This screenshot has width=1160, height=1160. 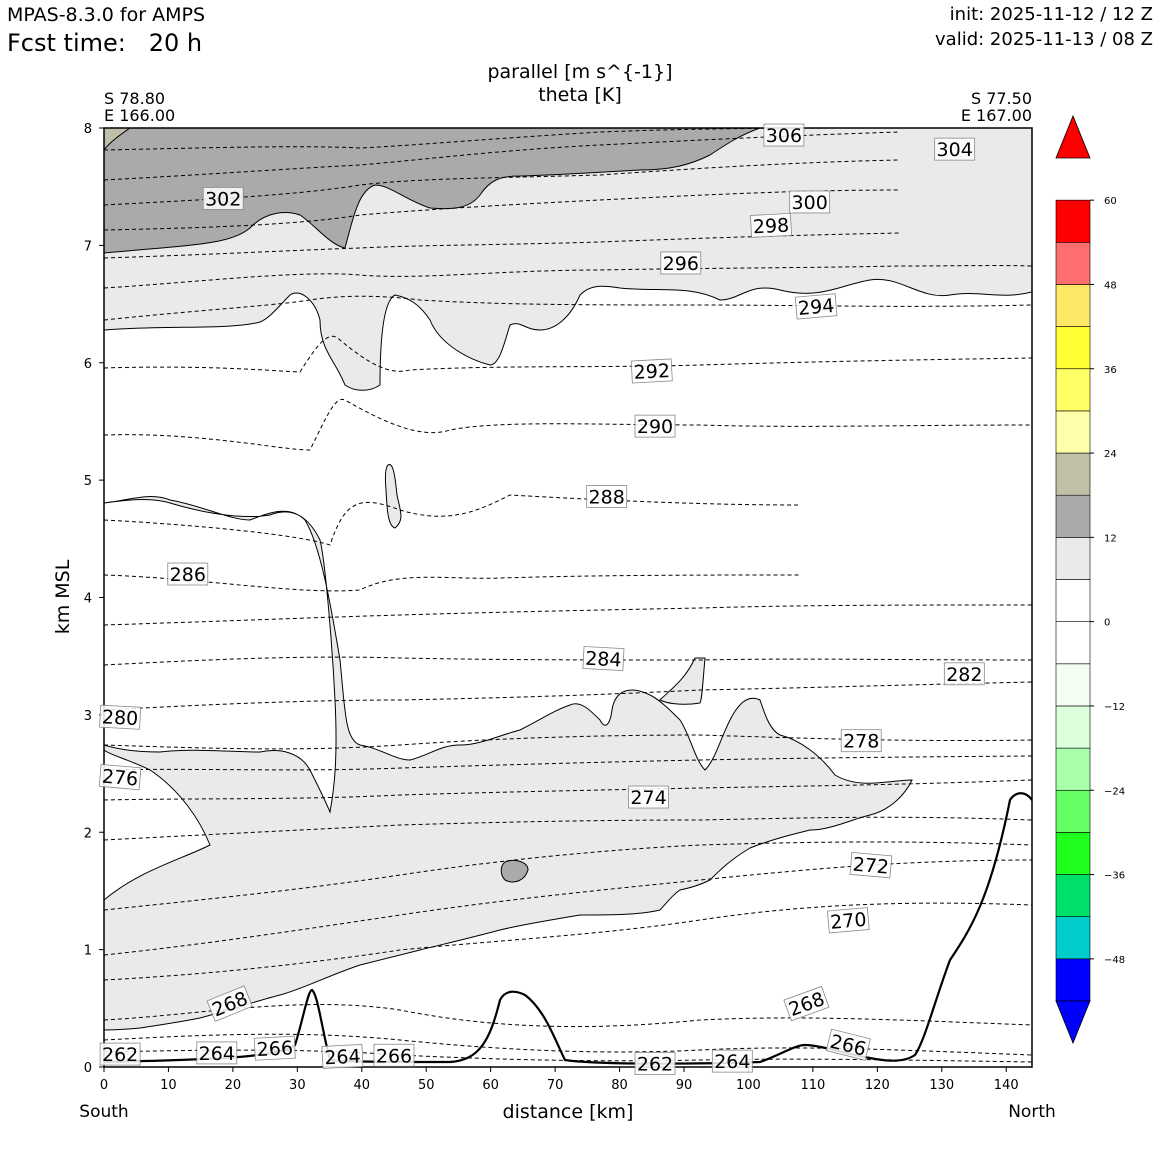 I want to click on colorbar-extend-top, so click(x=1073, y=136).